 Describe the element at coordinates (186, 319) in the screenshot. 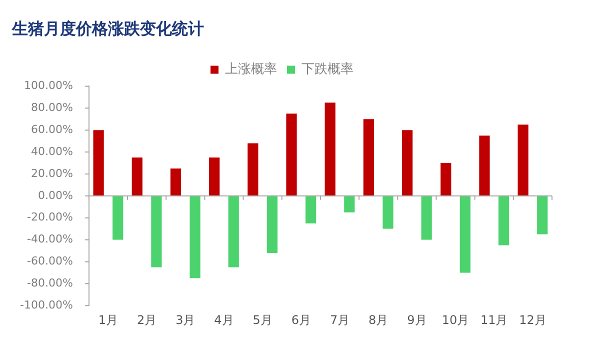

I see `x-tick-label: 3月` at that location.